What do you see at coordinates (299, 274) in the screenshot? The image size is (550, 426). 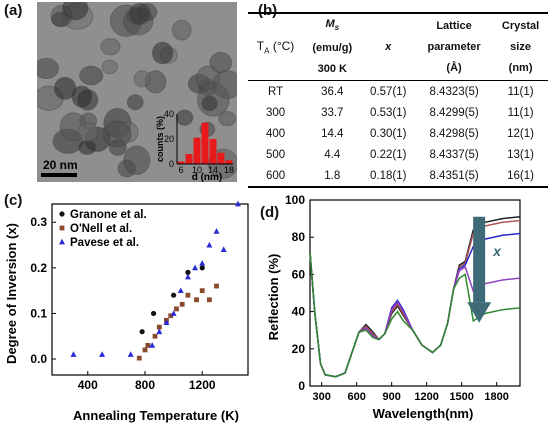 I see `y-tick-label: 60` at bounding box center [299, 274].